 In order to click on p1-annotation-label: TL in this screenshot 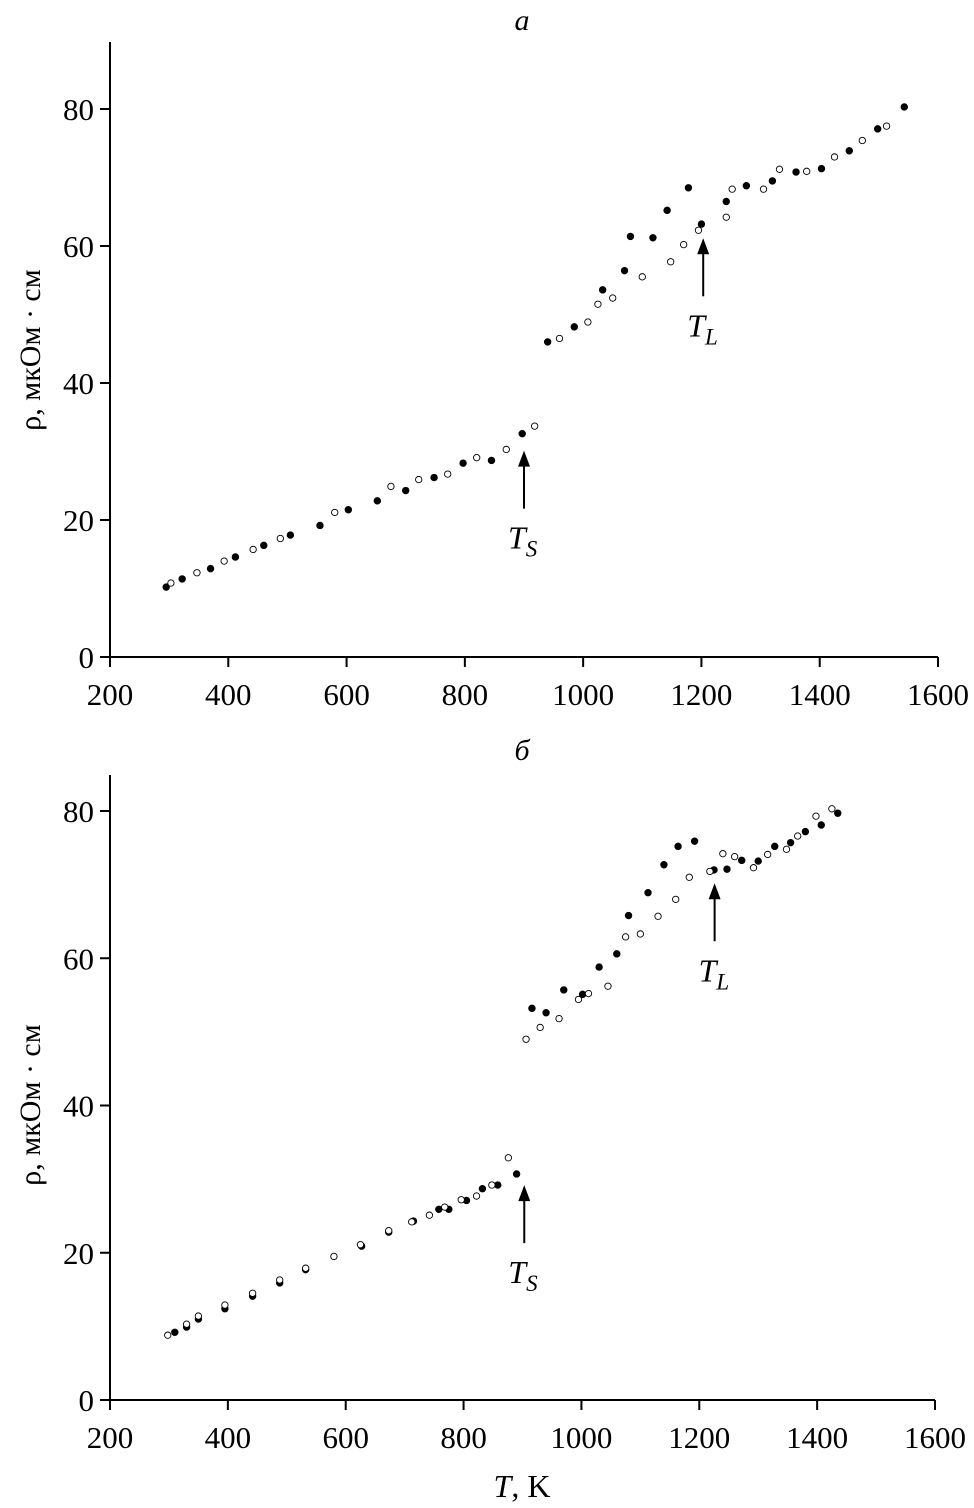, I will do `click(714, 973)`.